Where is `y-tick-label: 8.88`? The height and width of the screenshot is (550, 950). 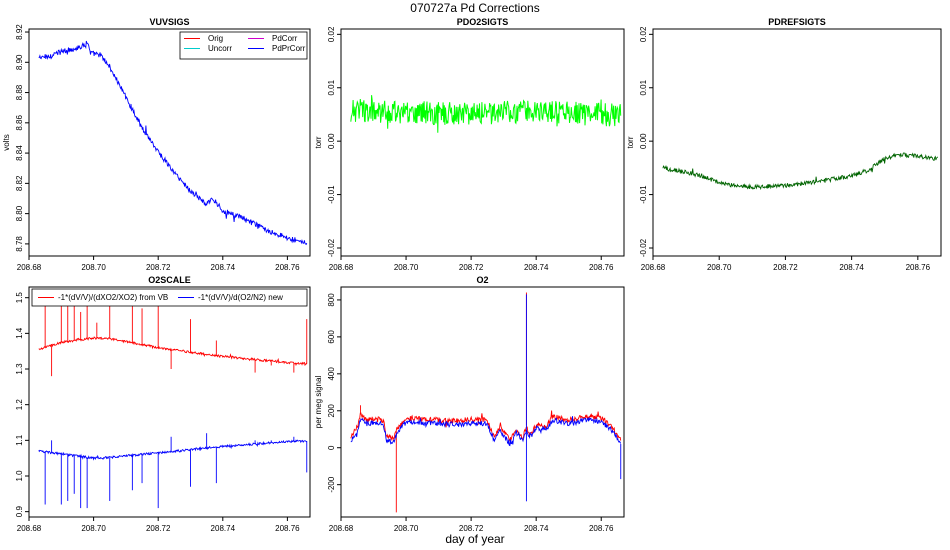 y-tick-label: 8.88 is located at coordinates (19, 92).